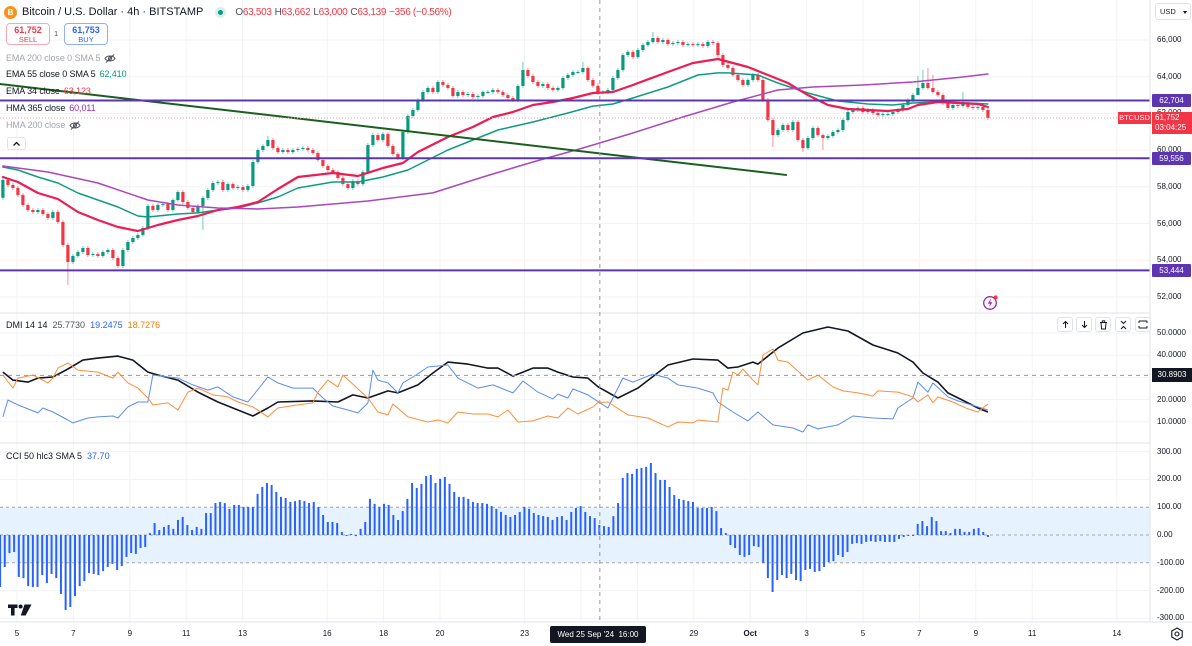 The image size is (1192, 646). I want to click on level-price-label: 62,704, so click(1171, 100).